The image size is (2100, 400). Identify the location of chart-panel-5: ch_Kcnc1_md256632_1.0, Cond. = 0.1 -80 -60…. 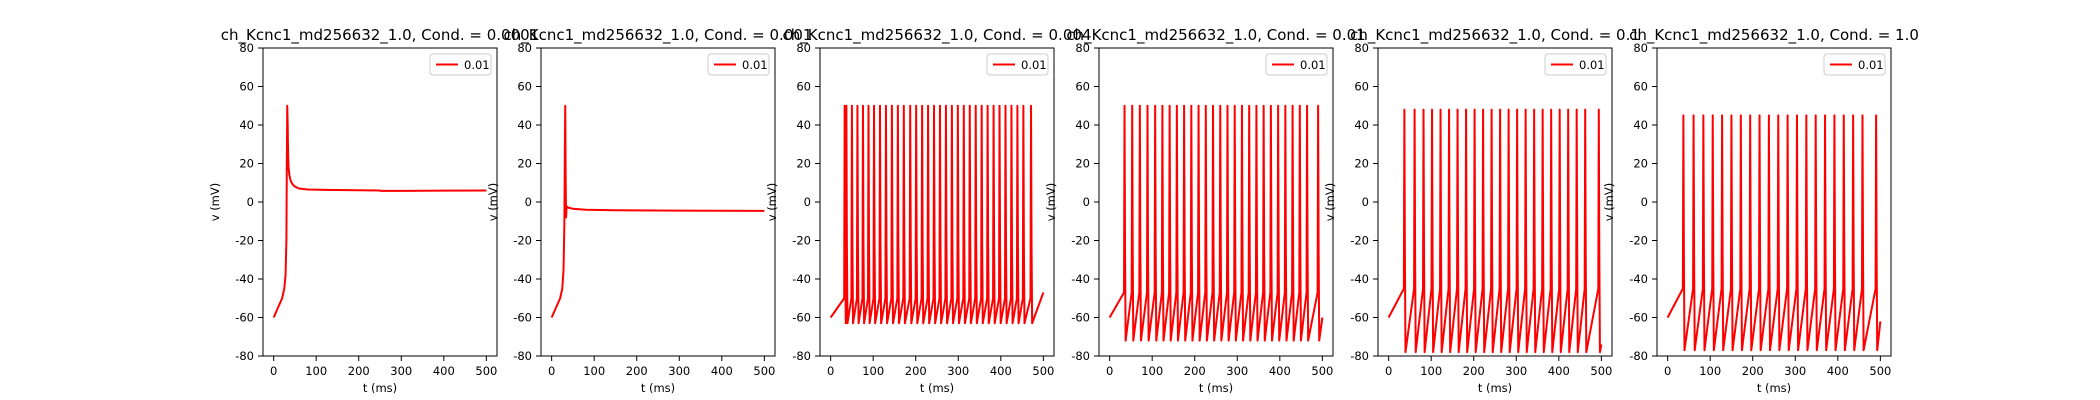
(1481, 210).